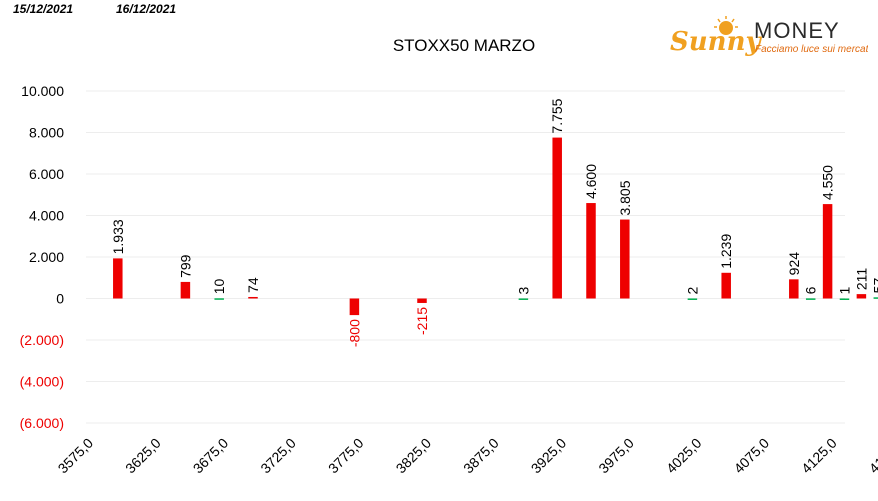  Describe the element at coordinates (414, 456) in the screenshot. I see `x-tick-label: 3825,0` at that location.